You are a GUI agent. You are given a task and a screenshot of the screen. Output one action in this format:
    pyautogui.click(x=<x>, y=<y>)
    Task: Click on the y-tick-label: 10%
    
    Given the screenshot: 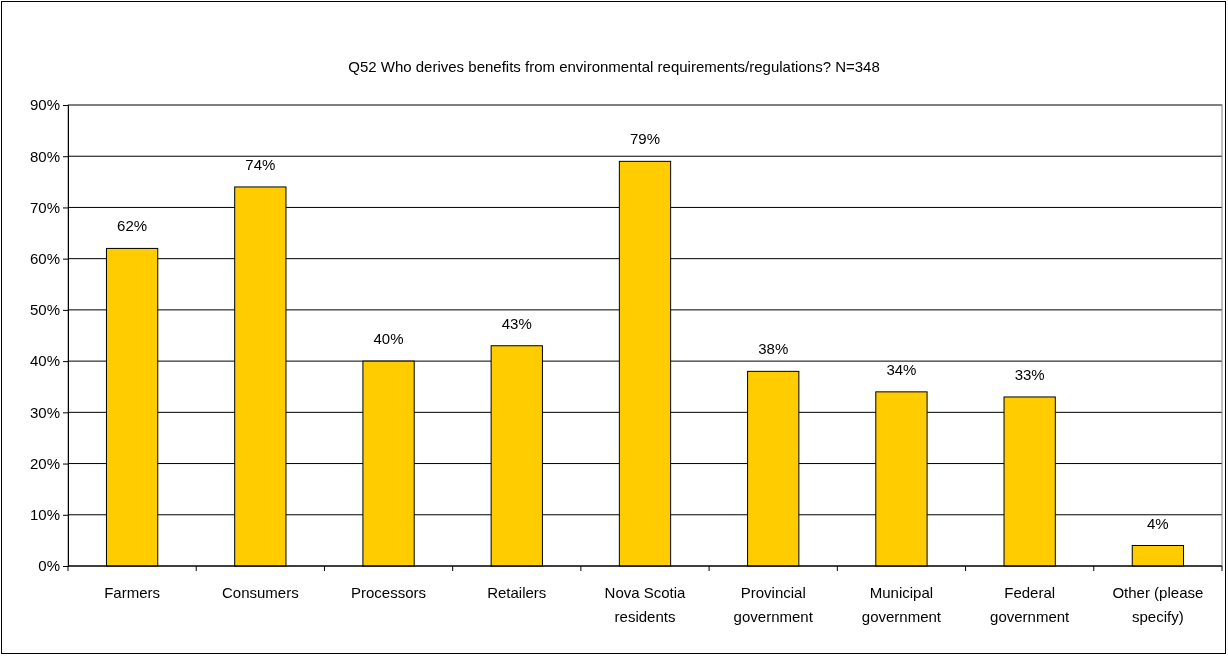 What is the action you would take?
    pyautogui.click(x=44, y=515)
    